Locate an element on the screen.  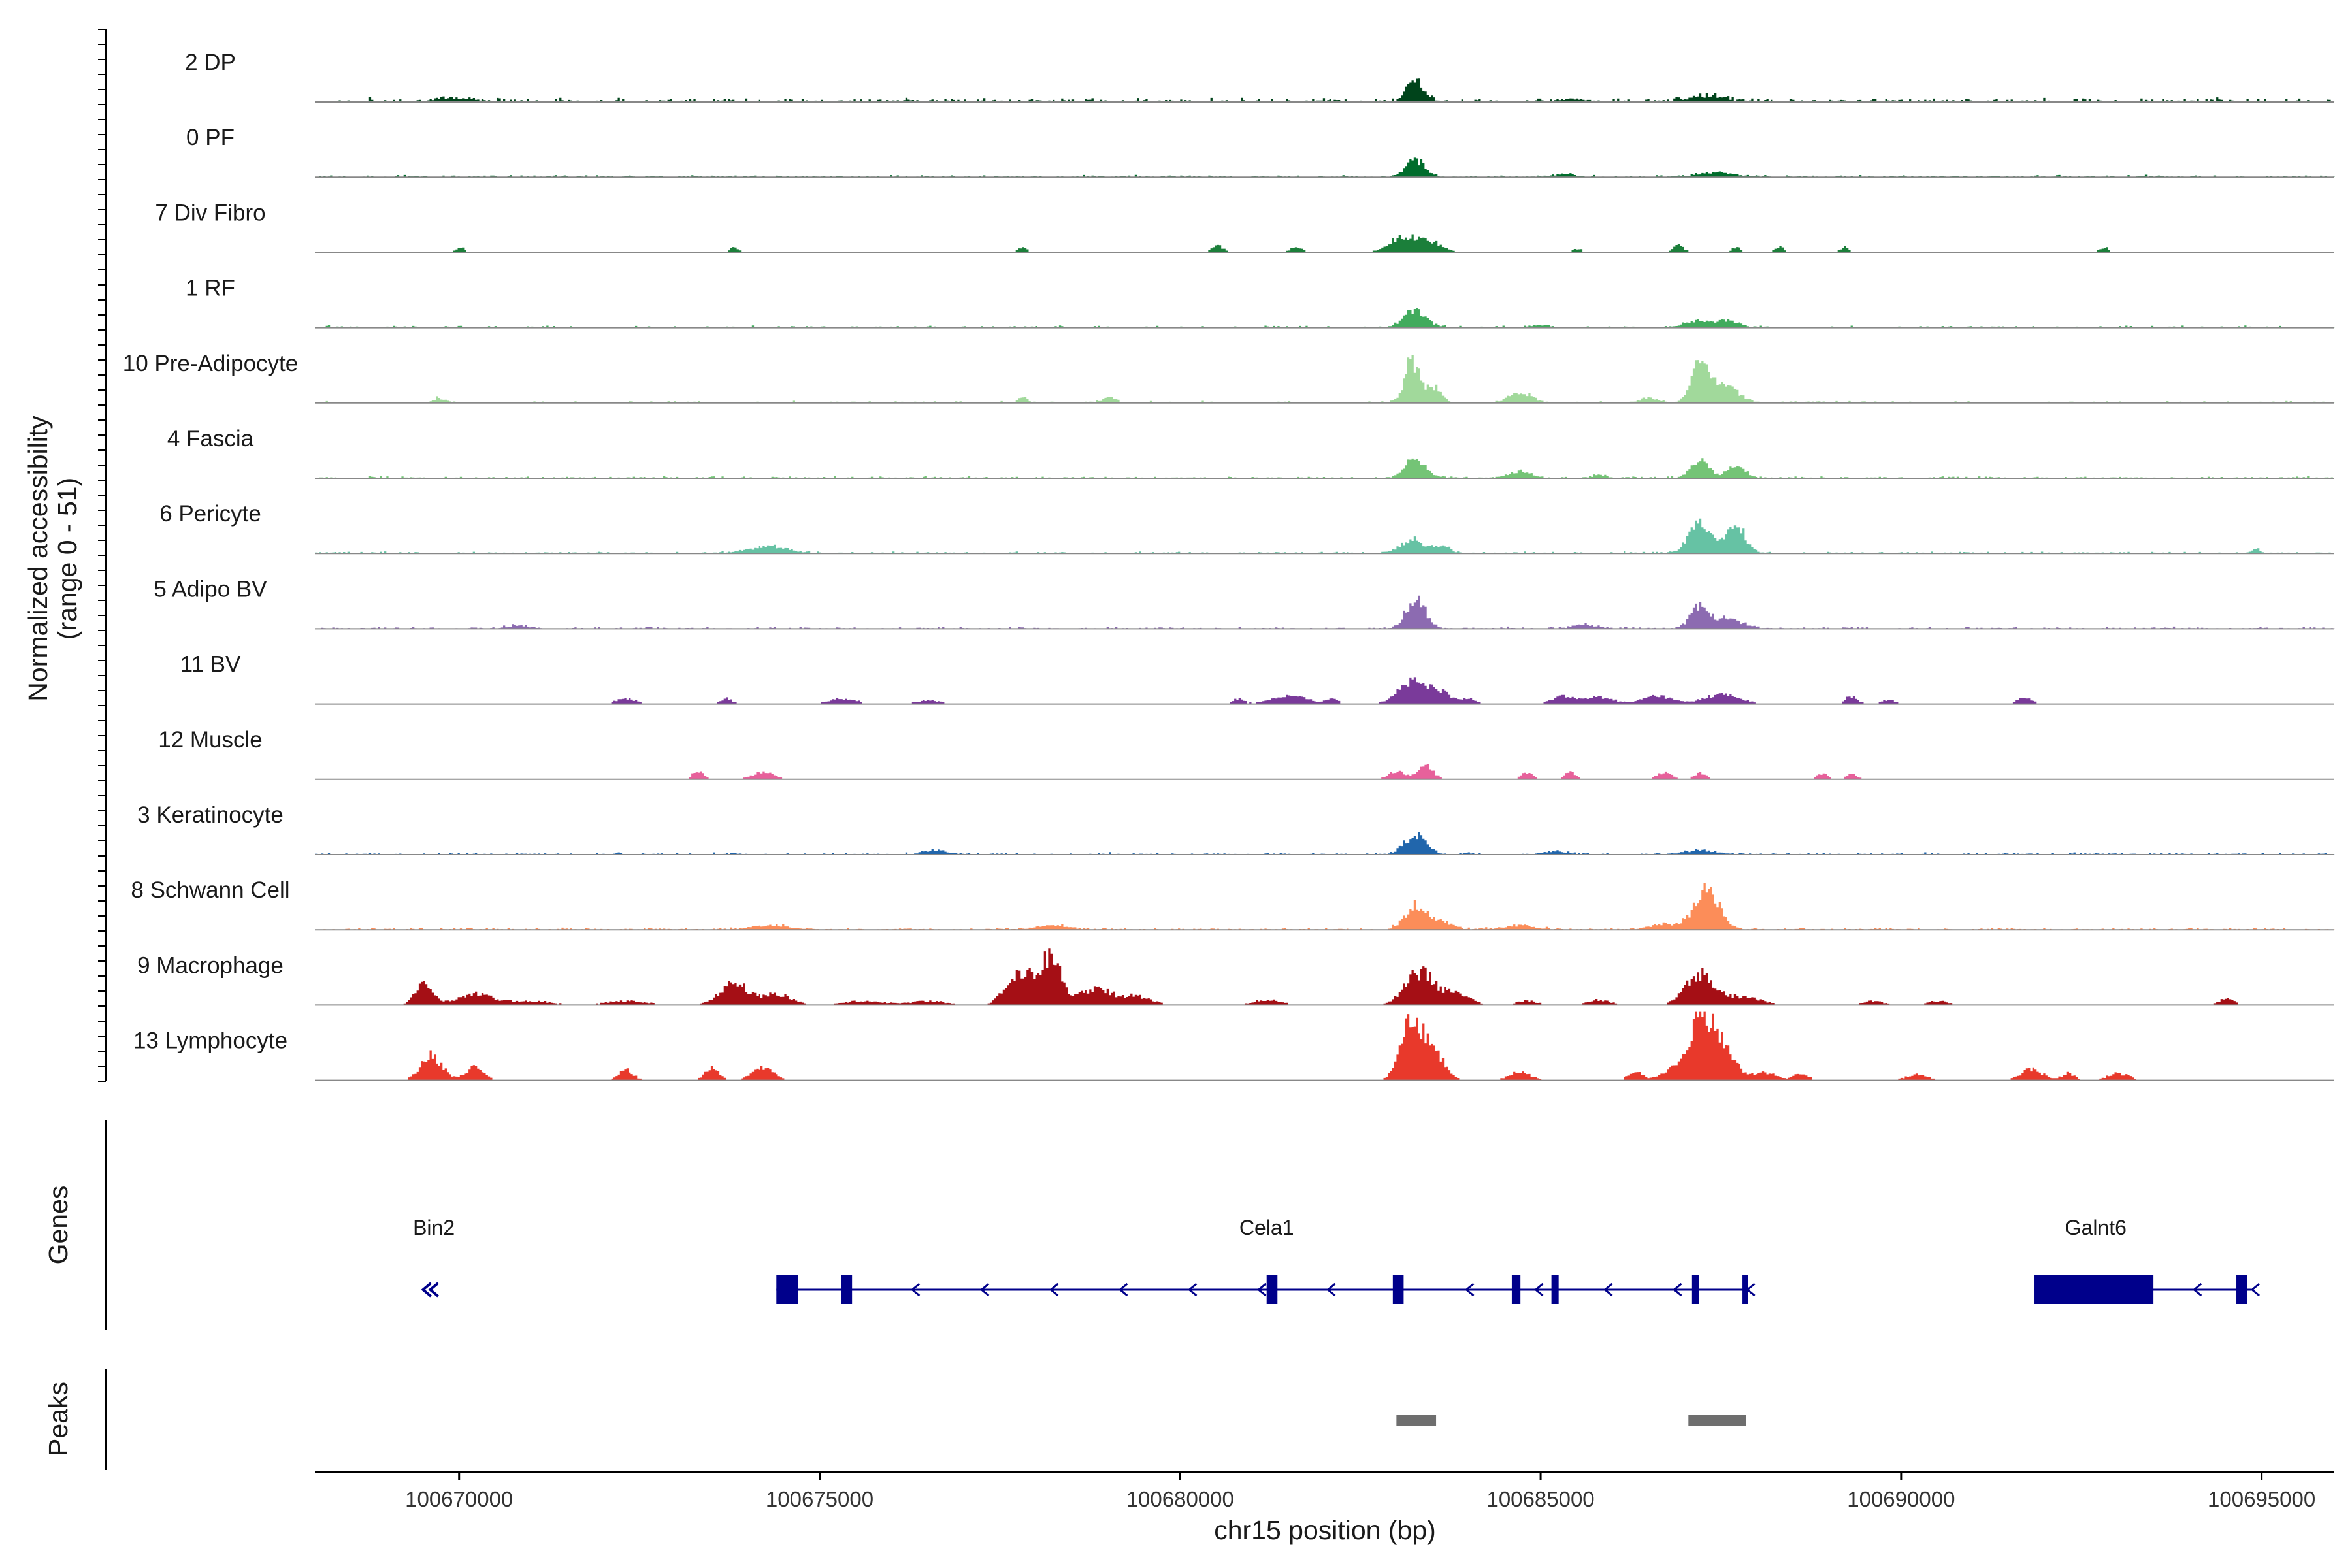
track-8-schwann-cell: 8 Schwann Cell is located at coordinates (1233, 904).